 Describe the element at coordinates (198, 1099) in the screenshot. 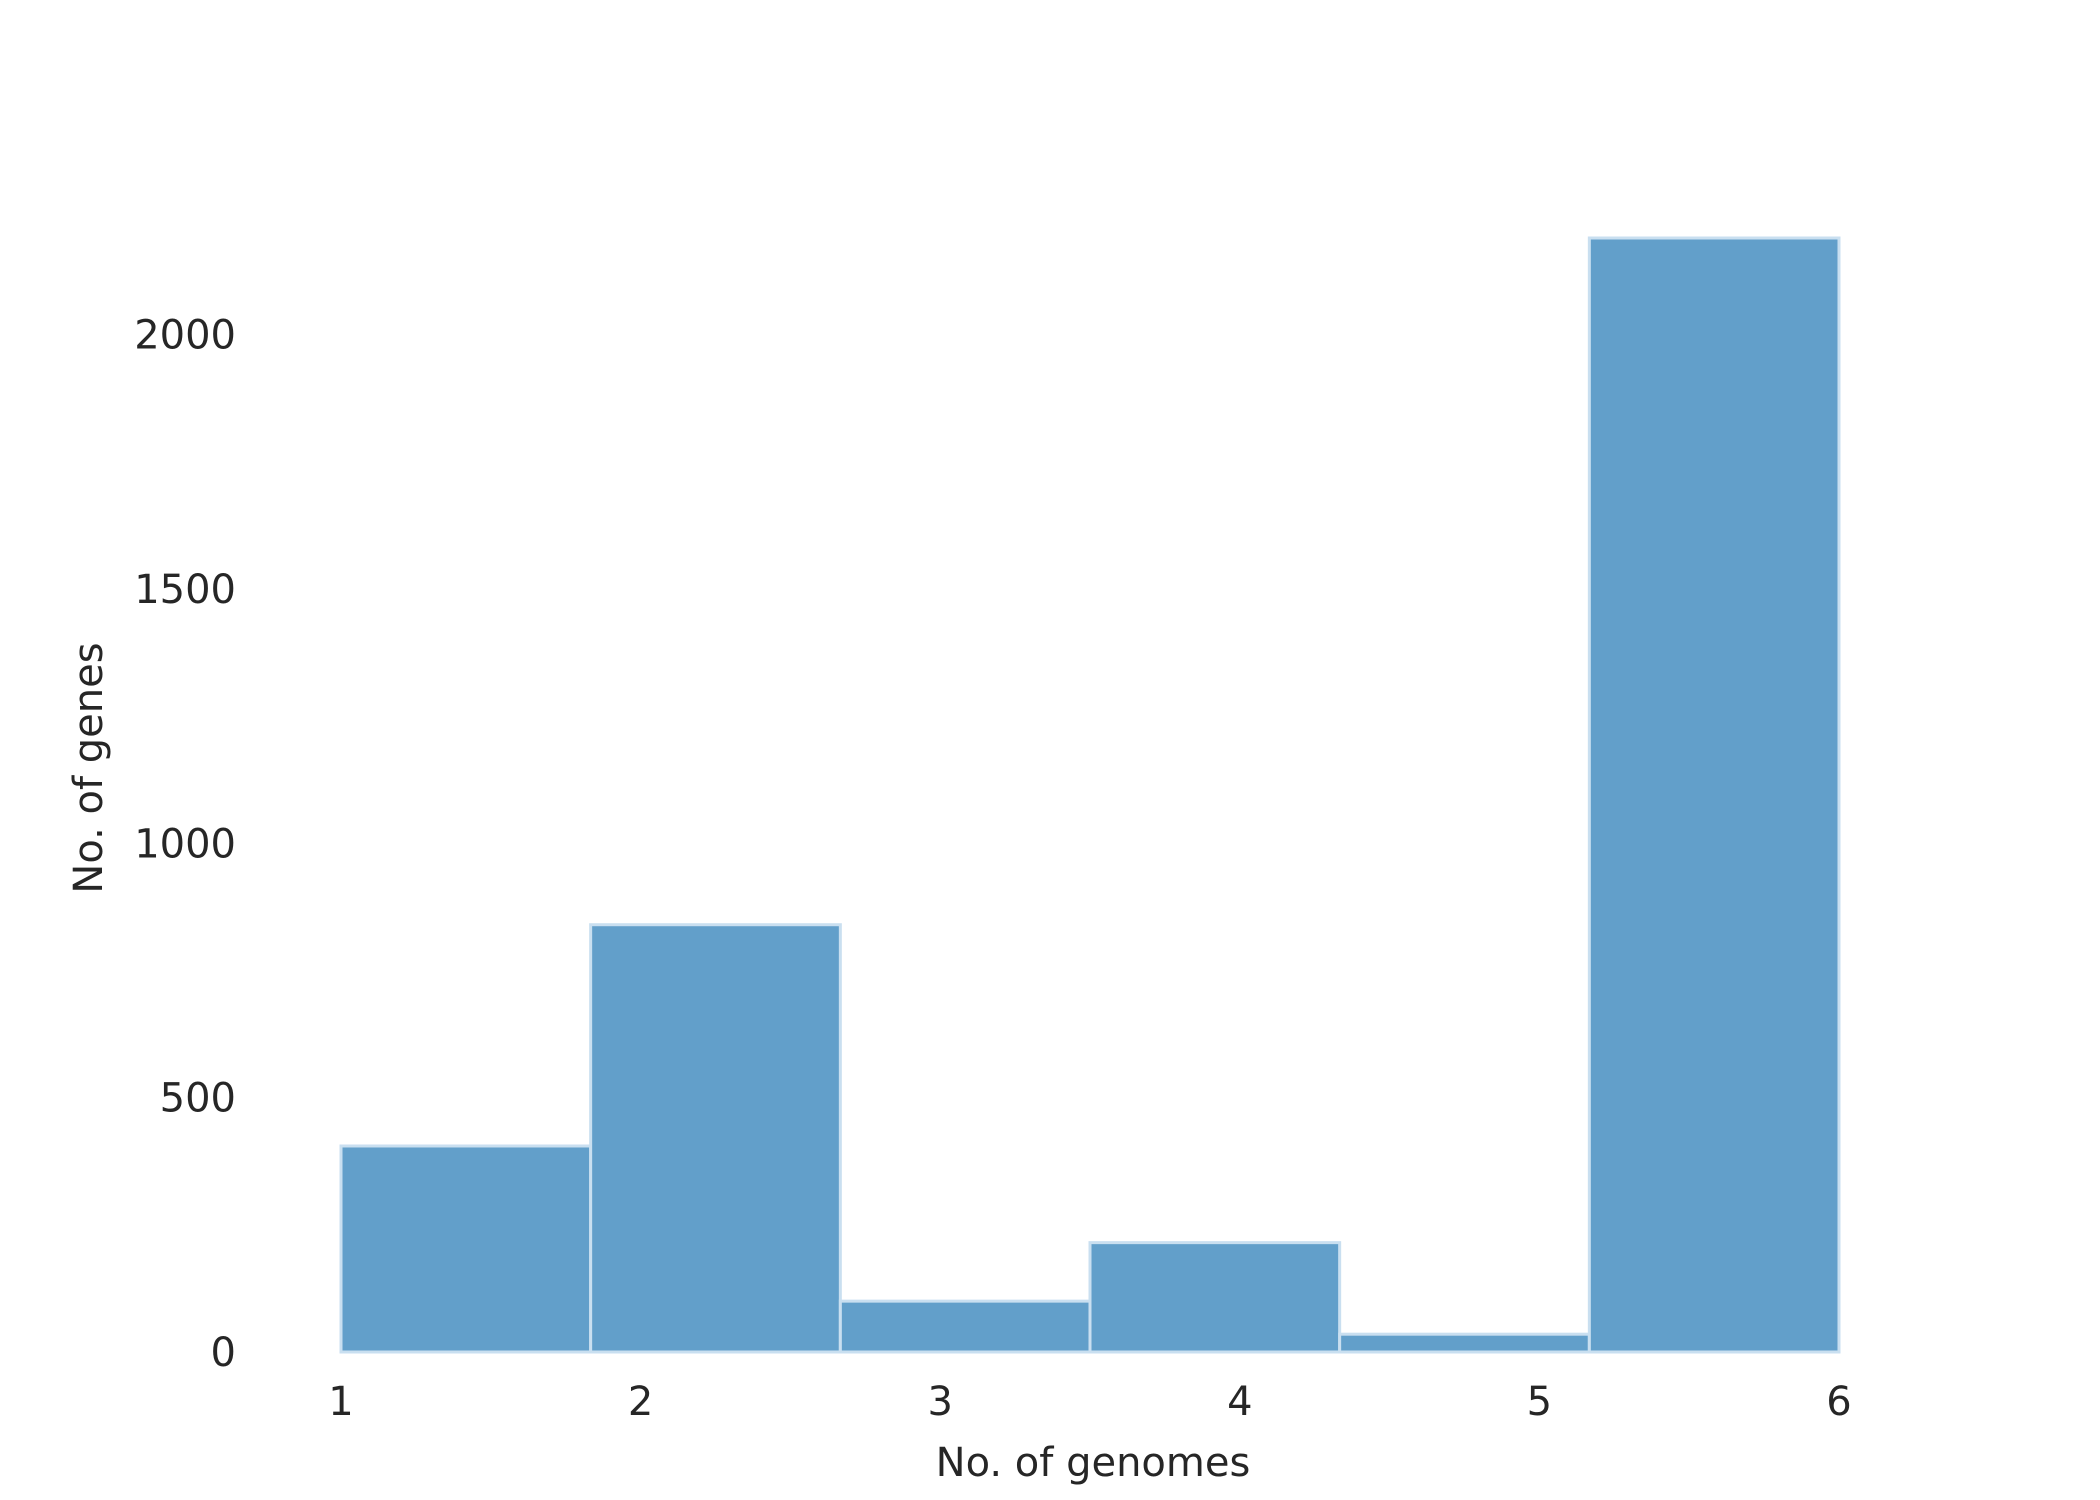

I see `y-tick-label-500: 500` at that location.